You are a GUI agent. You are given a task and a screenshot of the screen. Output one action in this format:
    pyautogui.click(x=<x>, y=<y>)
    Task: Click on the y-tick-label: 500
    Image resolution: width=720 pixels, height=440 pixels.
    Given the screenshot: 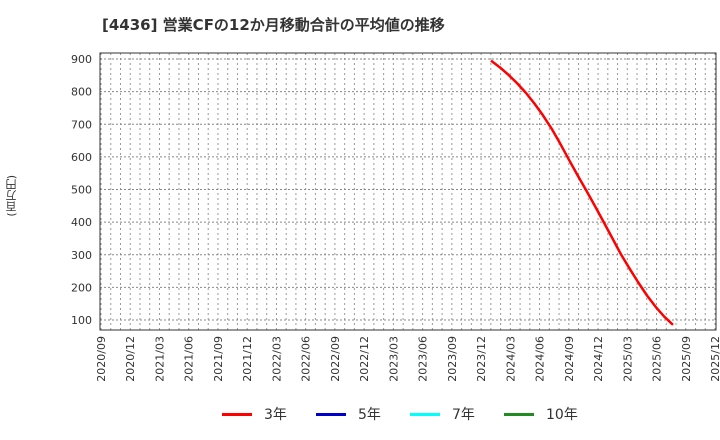 What is the action you would take?
    pyautogui.click(x=81, y=190)
    